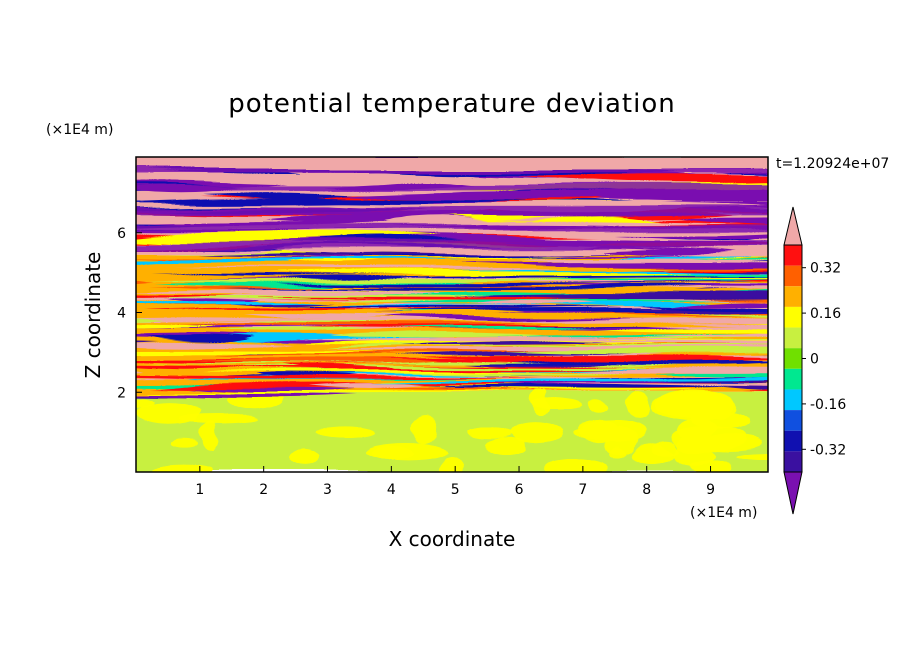  I want to click on x-tick-label: 1, so click(199, 490).